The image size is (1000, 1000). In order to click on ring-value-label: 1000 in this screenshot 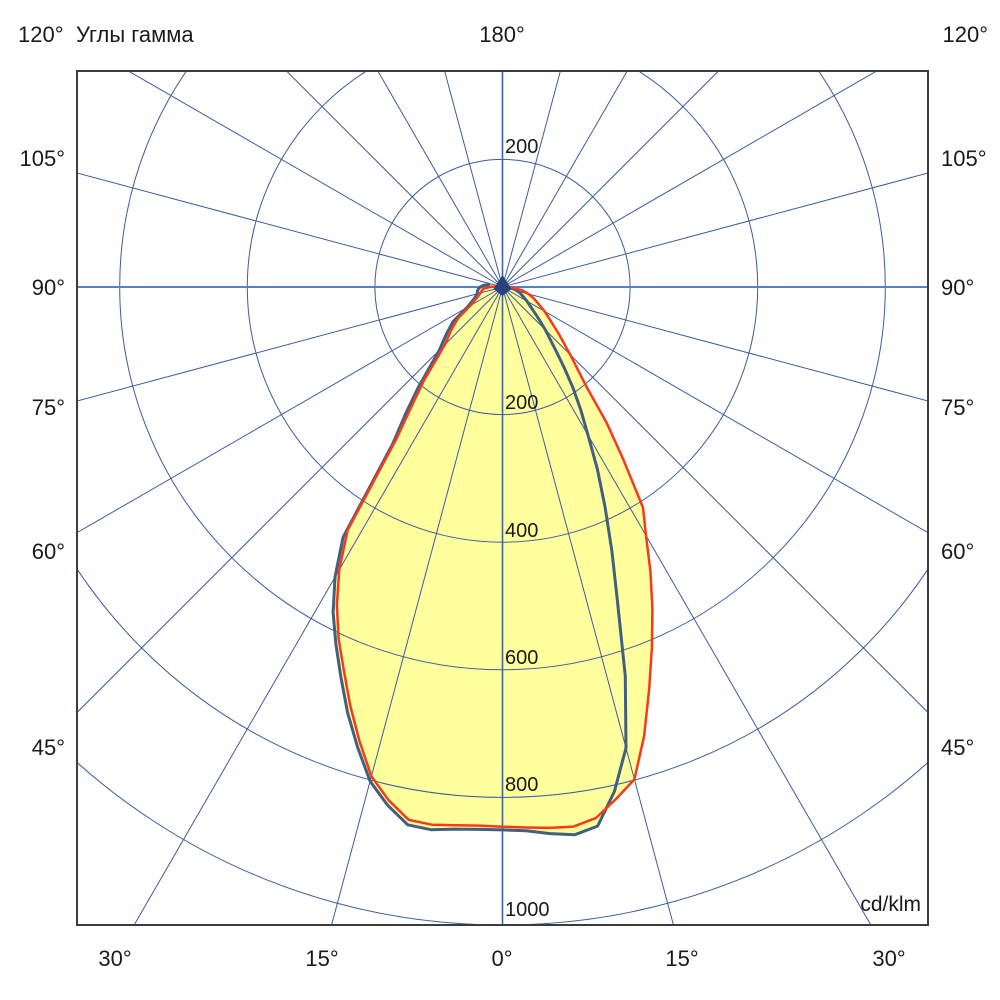, I will do `click(527, 910)`.